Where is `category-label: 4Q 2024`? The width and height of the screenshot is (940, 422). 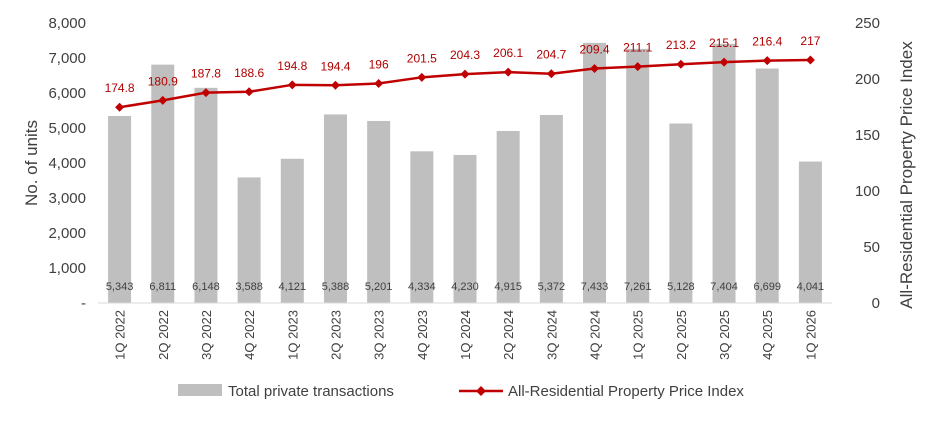
category-label: 4Q 2024 is located at coordinates (595, 335).